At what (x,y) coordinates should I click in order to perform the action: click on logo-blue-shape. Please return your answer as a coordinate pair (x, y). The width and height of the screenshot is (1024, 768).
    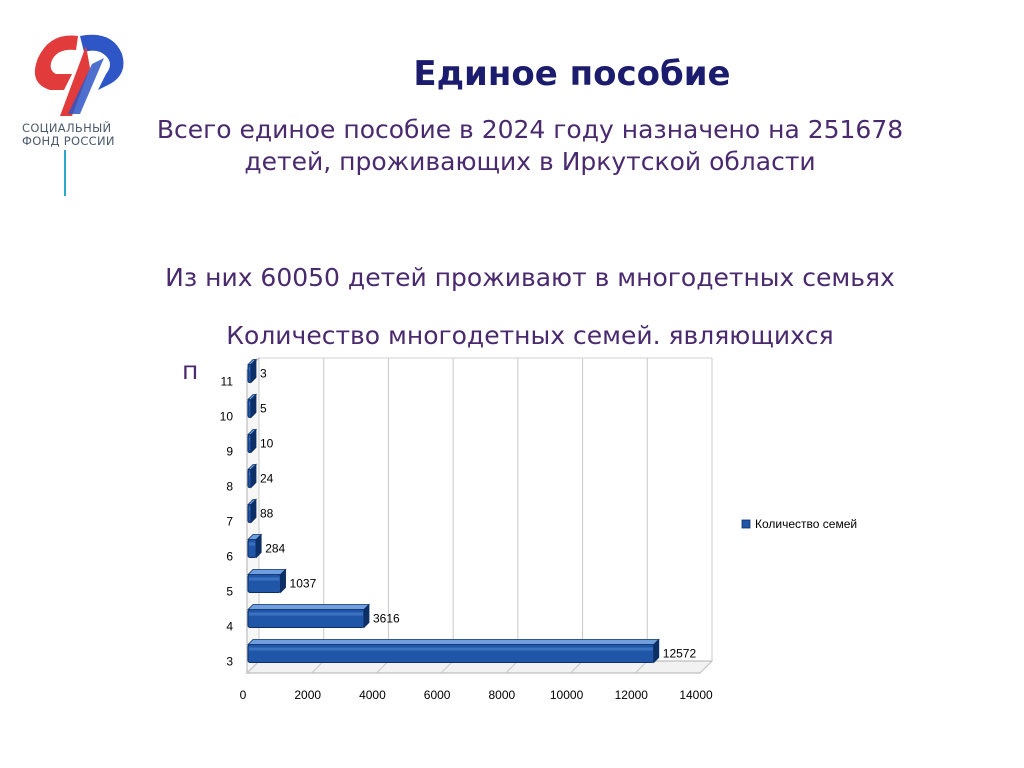
    Looking at the image, I should click on (102, 62).